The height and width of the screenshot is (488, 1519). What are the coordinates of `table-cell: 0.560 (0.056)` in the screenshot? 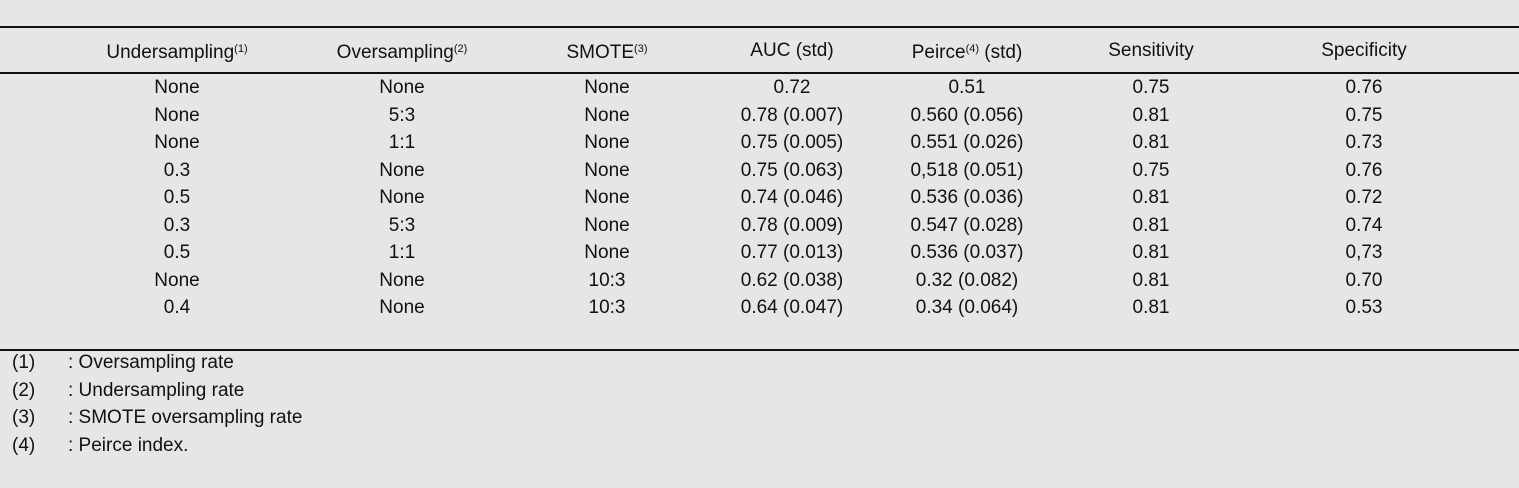 It's located at (967, 115).